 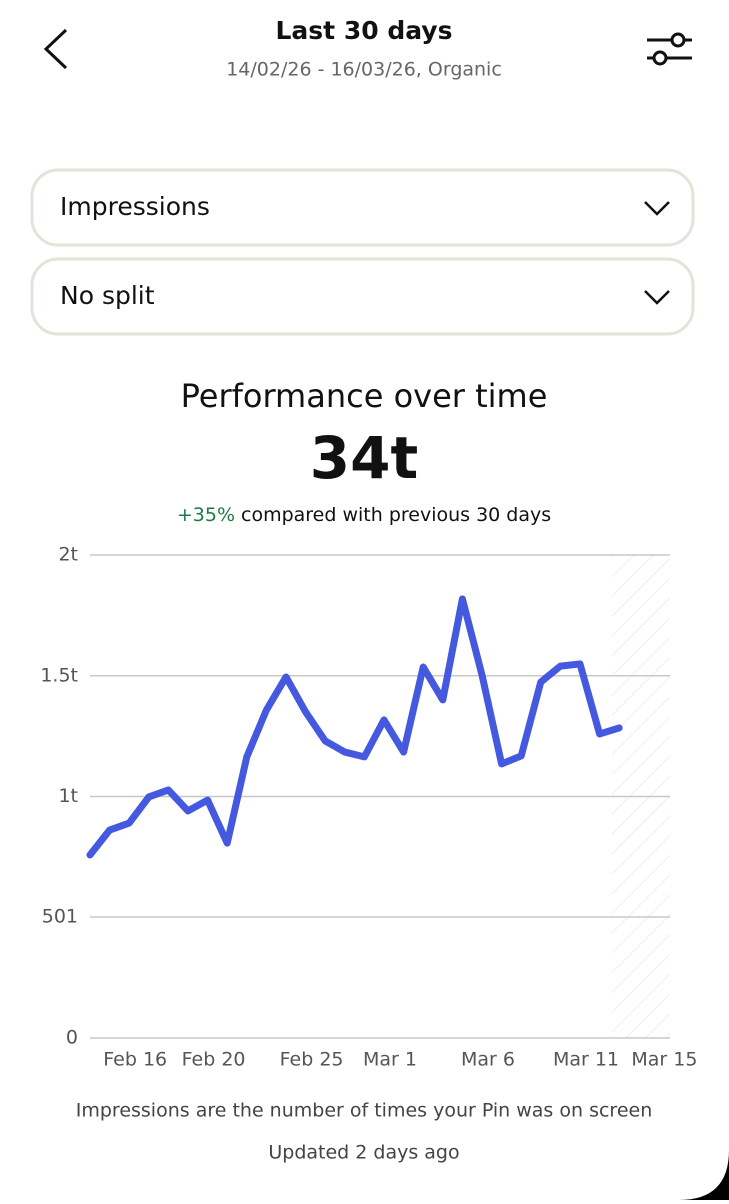 What do you see at coordinates (362, 207) in the screenshot?
I see `metric-dropdown` at bounding box center [362, 207].